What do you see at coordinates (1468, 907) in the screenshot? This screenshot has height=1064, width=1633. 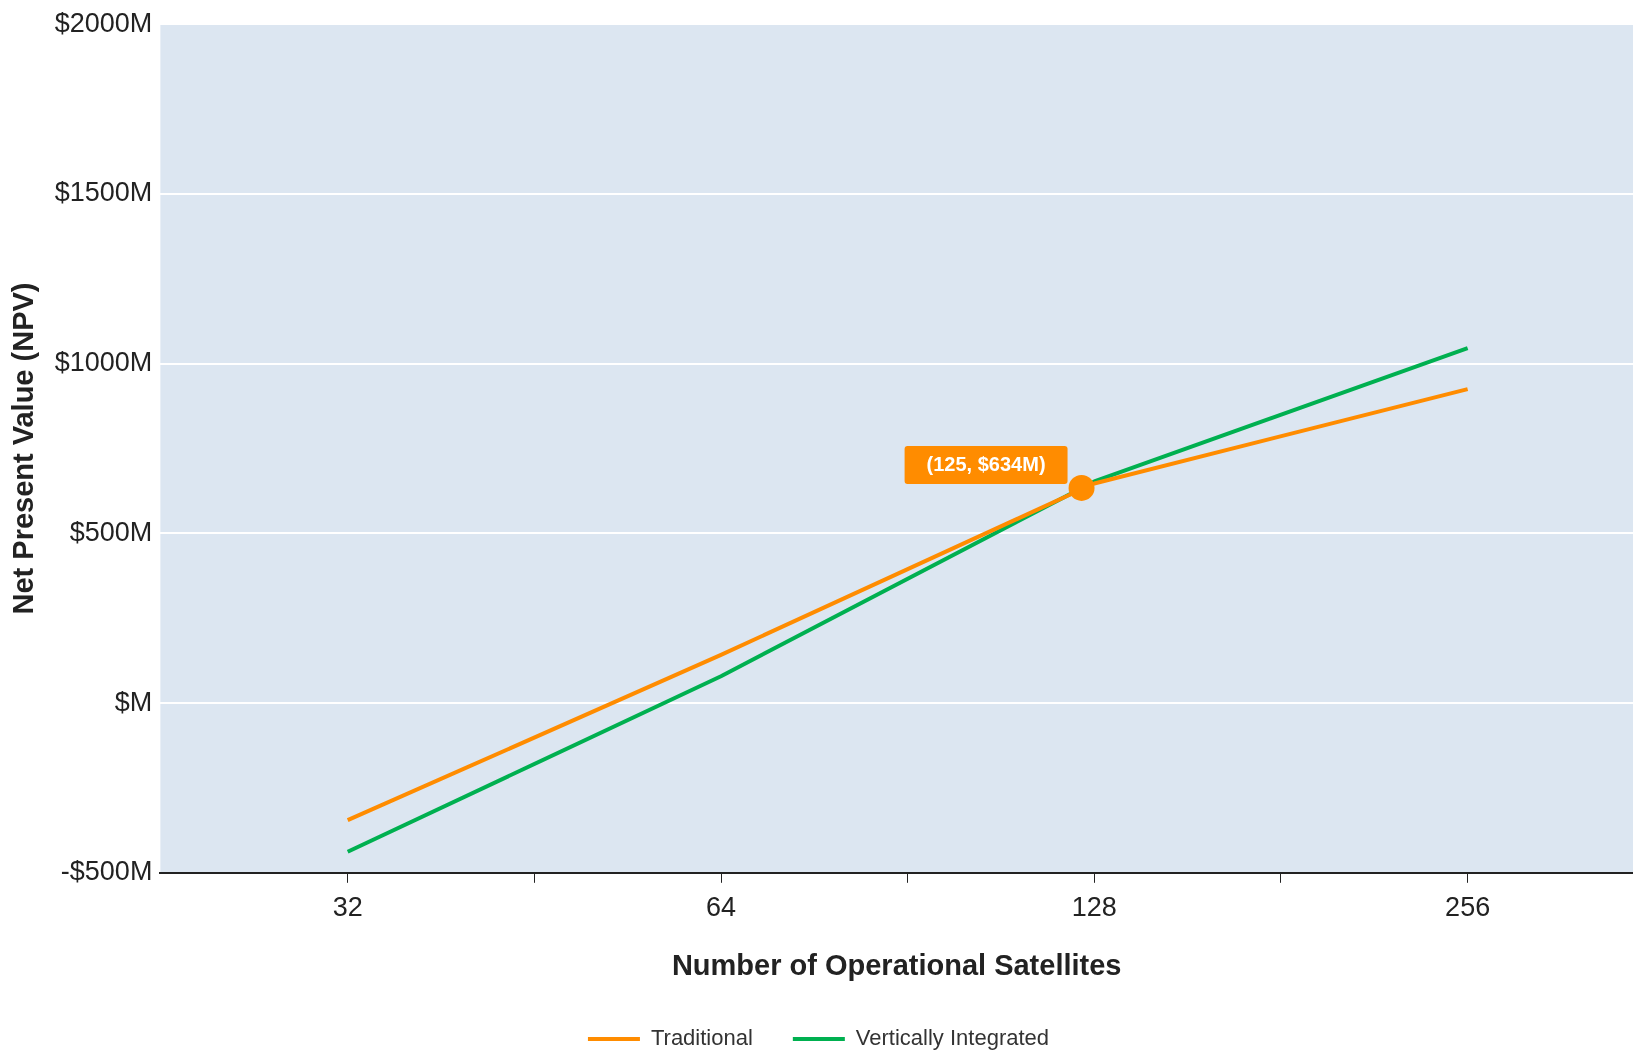 I see `x-tick-label: 256` at bounding box center [1468, 907].